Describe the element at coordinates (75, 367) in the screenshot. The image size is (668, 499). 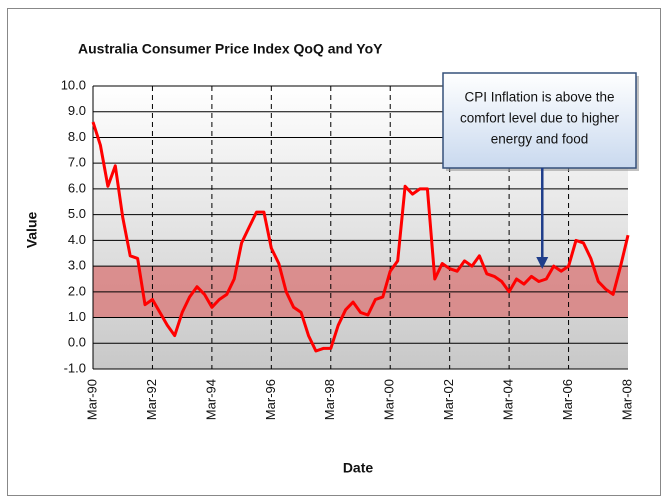
I see `y-tick-label: -1.0` at that location.